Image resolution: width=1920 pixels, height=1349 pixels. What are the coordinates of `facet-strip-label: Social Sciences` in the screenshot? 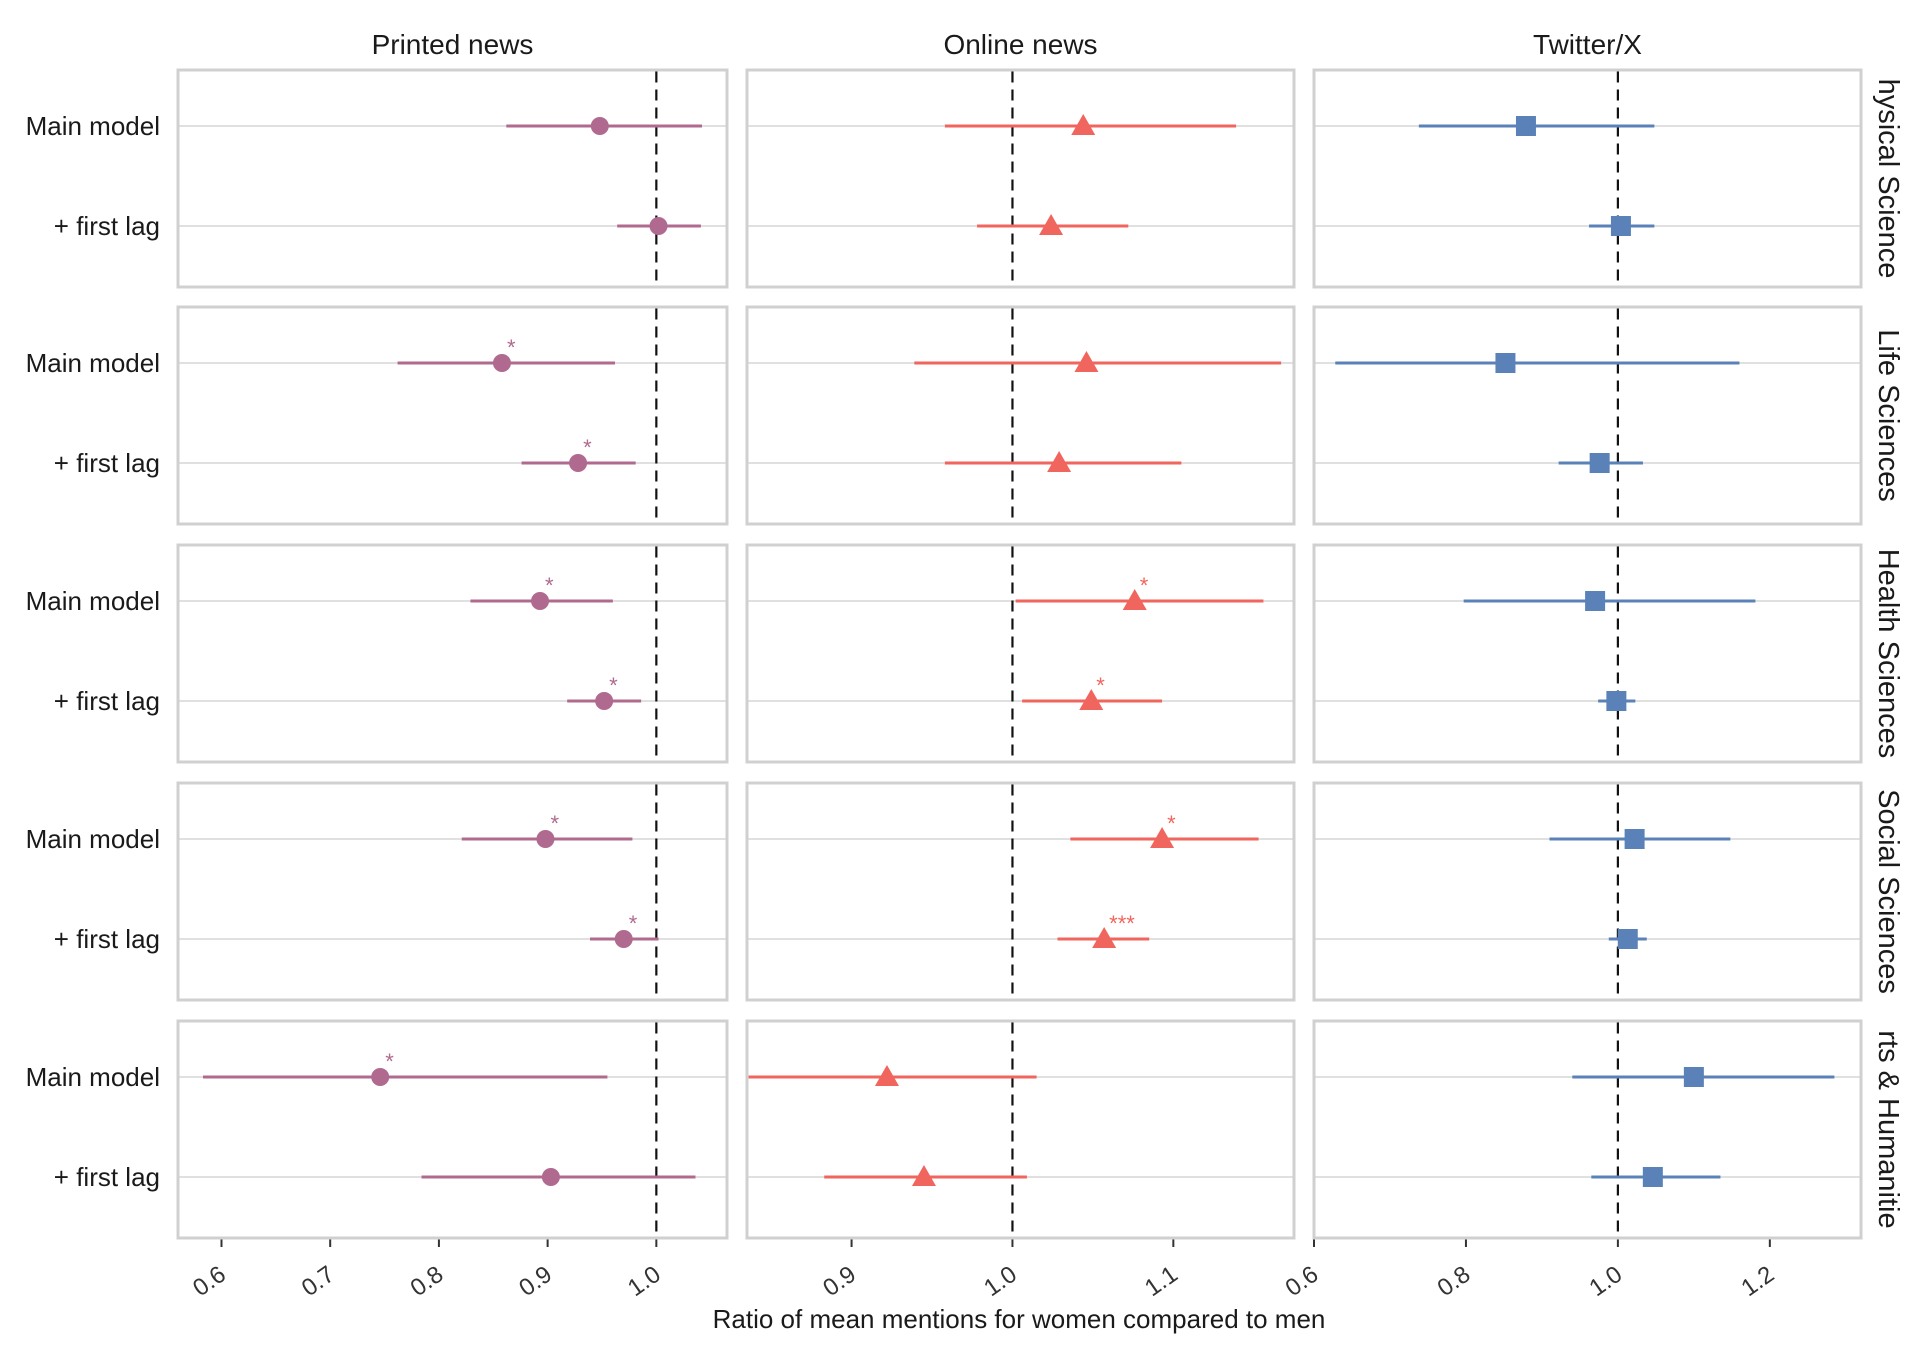 It's located at (1888, 891).